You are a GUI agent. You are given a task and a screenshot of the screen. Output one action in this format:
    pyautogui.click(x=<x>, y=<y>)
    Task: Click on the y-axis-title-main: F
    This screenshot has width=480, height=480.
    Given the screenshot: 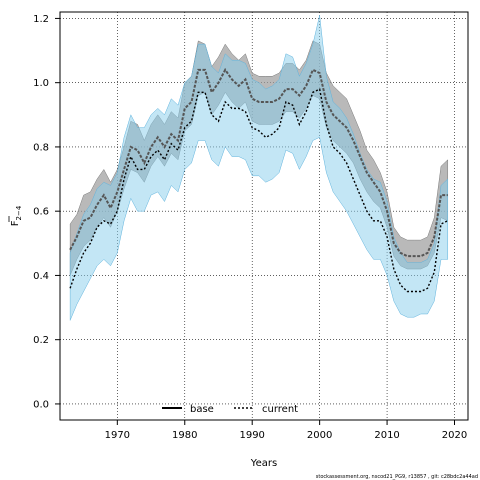 What is the action you would take?
    pyautogui.click(x=15, y=223)
    